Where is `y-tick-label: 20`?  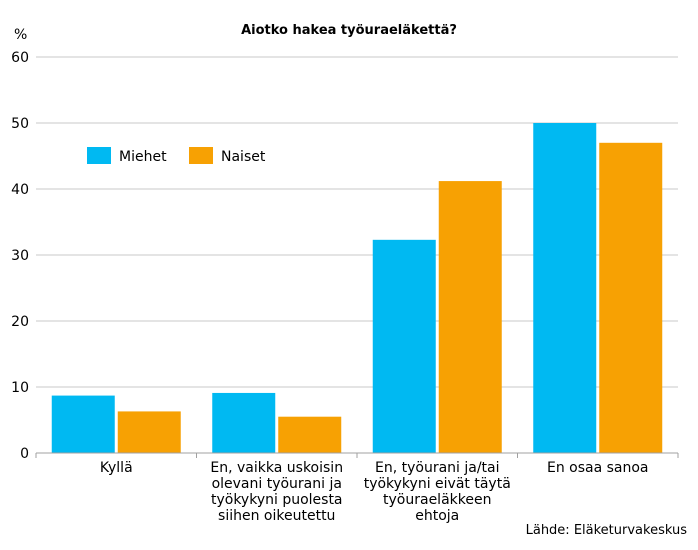
y-tick-label: 20 is located at coordinates (20, 322).